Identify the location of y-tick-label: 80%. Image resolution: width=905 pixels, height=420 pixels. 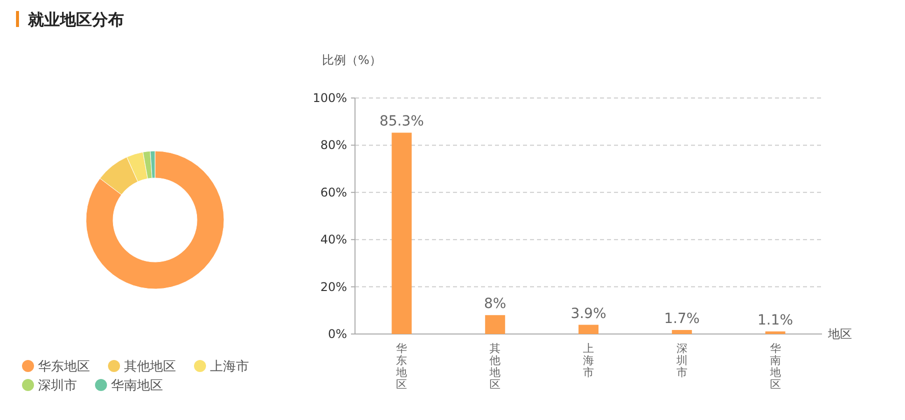
(333, 145).